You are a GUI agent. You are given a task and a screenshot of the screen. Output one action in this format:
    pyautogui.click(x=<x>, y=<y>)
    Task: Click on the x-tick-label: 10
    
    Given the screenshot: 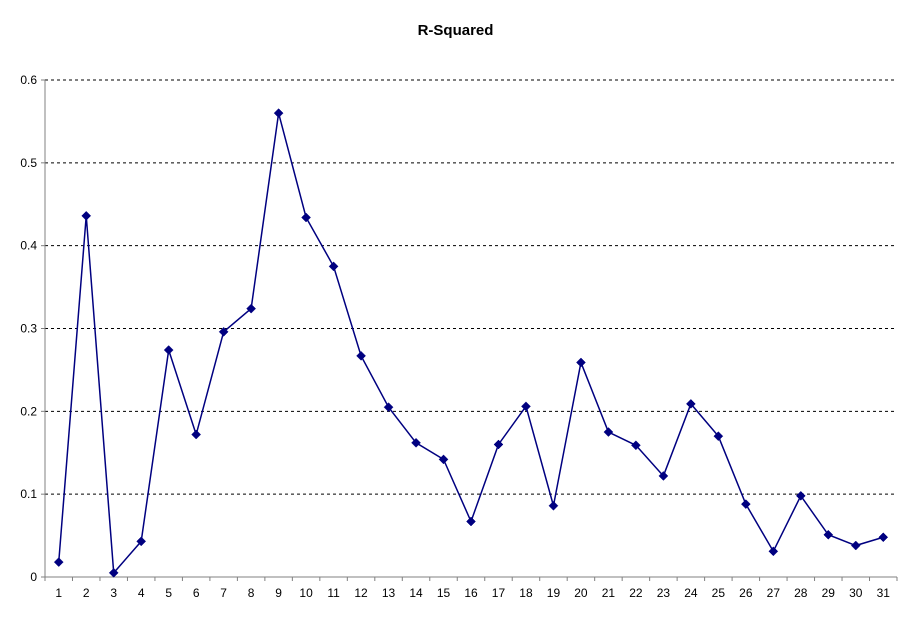 What is the action you would take?
    pyautogui.click(x=306, y=593)
    